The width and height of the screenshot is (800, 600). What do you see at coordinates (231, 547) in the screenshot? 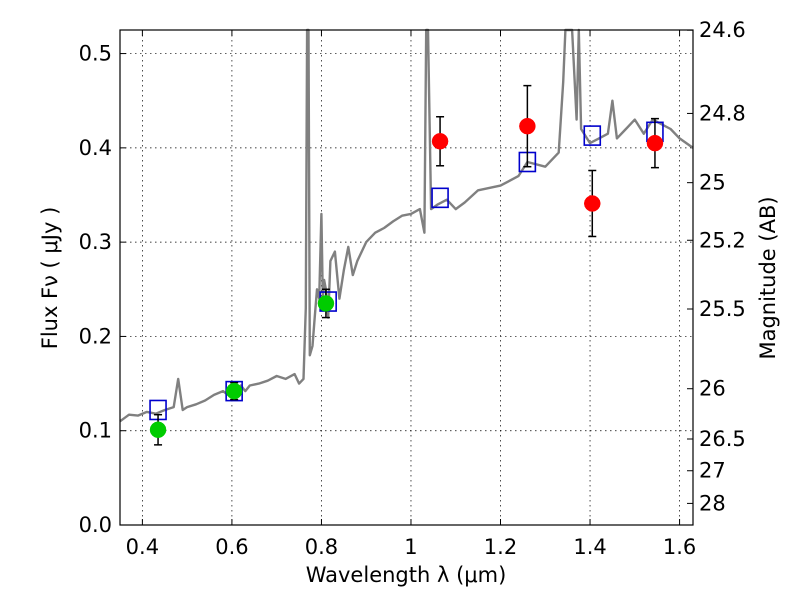
I see `x-tick-label: 0.6` at bounding box center [231, 547].